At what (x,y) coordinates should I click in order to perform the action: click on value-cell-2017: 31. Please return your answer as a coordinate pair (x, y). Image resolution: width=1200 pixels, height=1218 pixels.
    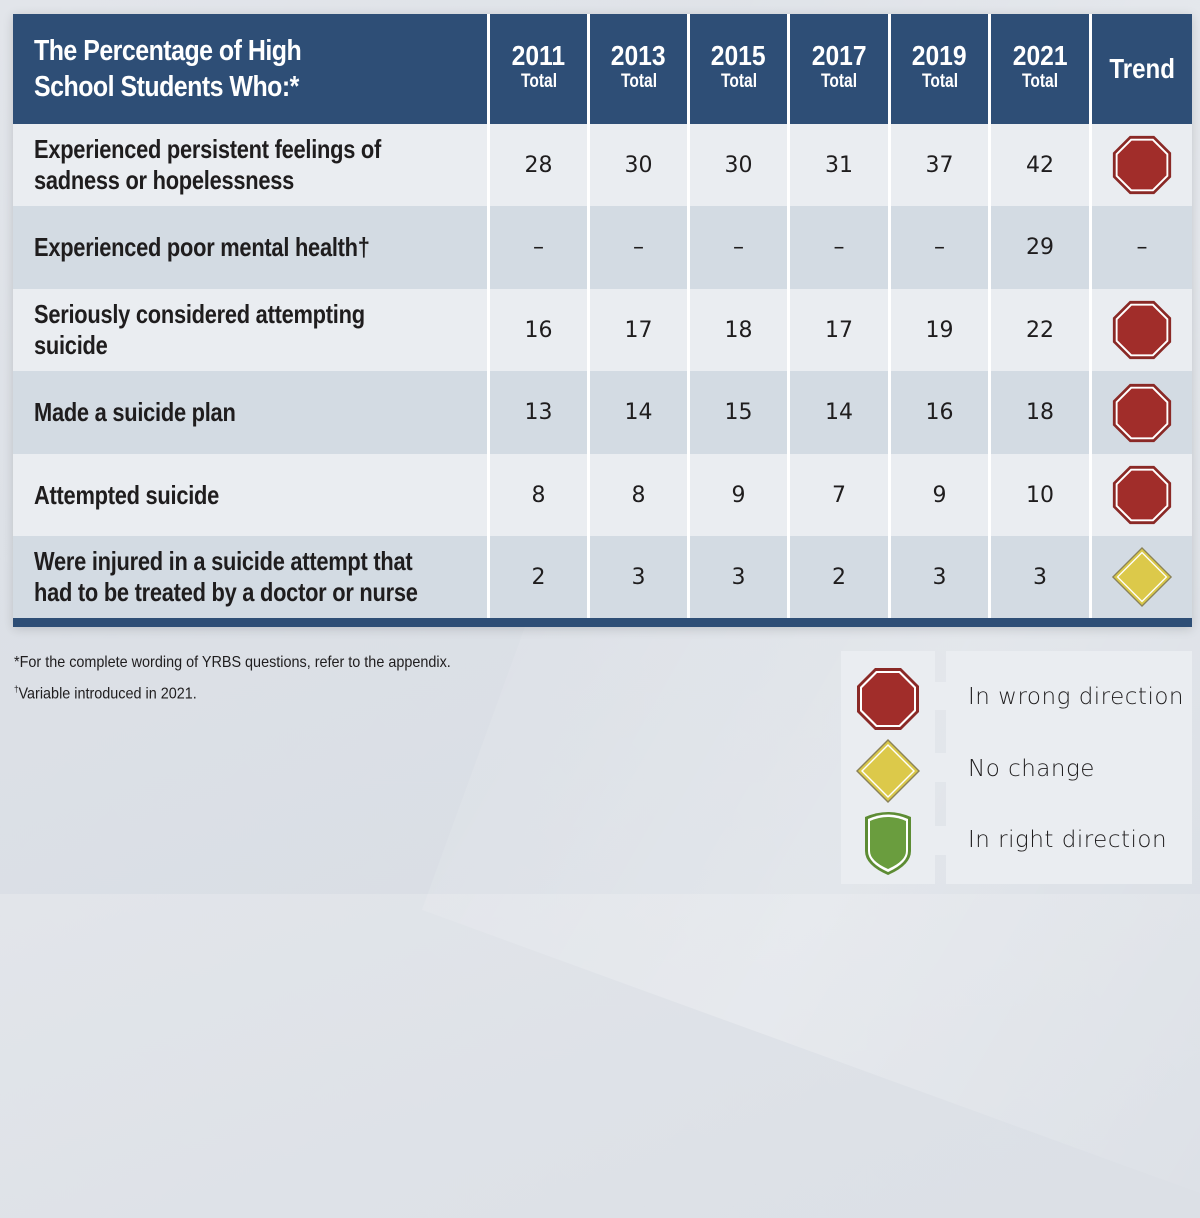
    Looking at the image, I should click on (839, 165).